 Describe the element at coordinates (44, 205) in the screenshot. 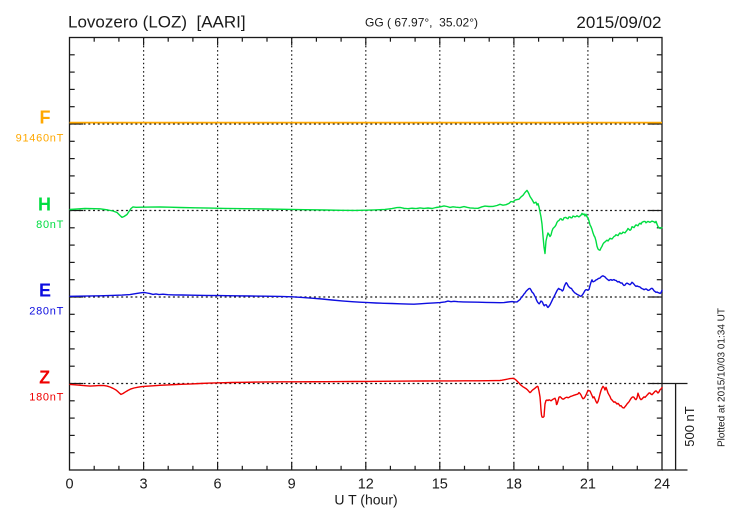

I see `svg-text: H` at that location.